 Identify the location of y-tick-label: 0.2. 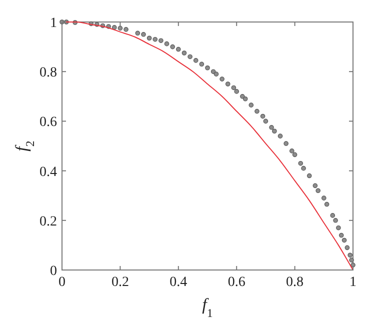
(48, 222).